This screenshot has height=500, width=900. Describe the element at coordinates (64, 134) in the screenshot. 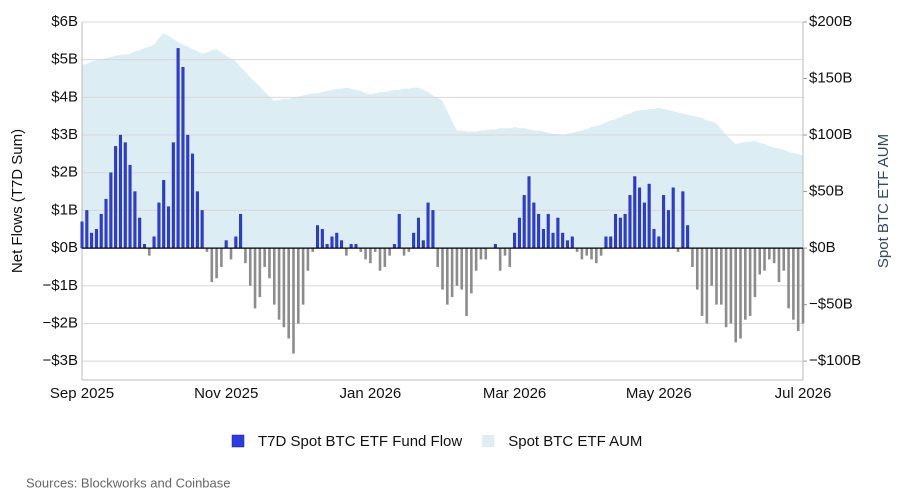

I see `y-tick-label: $3B` at that location.